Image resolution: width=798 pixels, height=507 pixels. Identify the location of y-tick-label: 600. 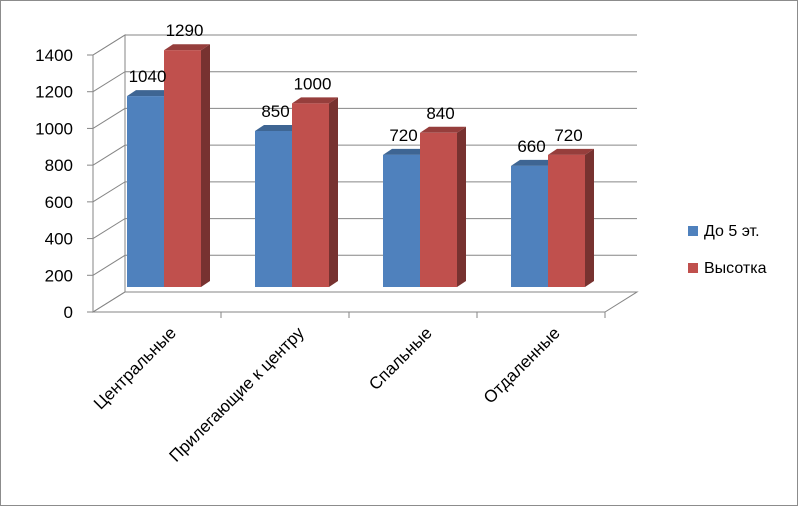
(59, 202).